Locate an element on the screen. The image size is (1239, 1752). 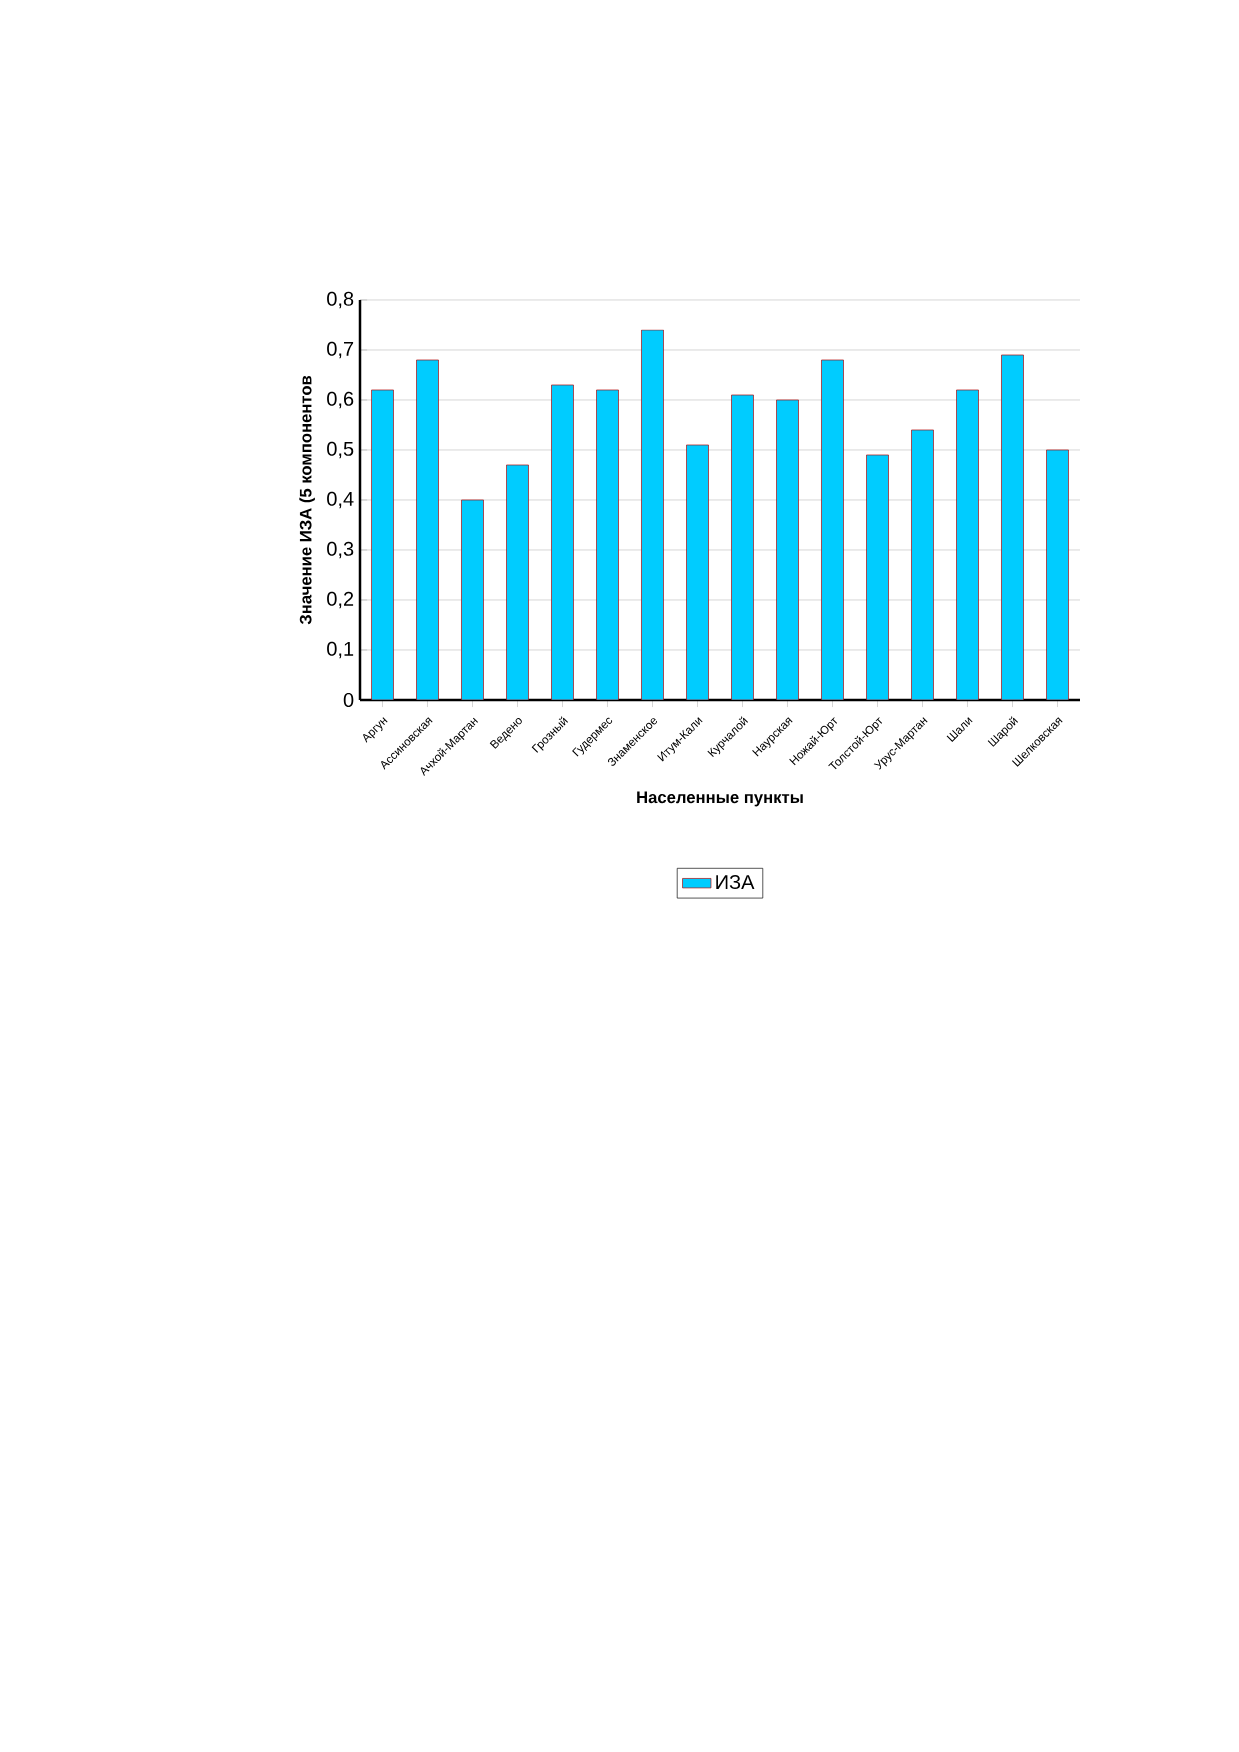
y-axis-title: Значение ИЗА (5 компонентов is located at coordinates (307, 500).